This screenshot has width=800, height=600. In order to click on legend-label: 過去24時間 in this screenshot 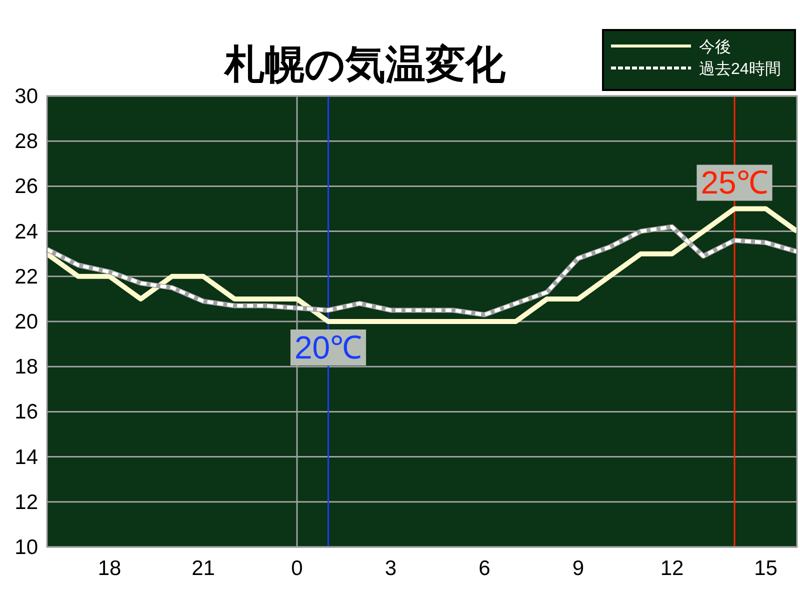, I will do `click(740, 69)`.